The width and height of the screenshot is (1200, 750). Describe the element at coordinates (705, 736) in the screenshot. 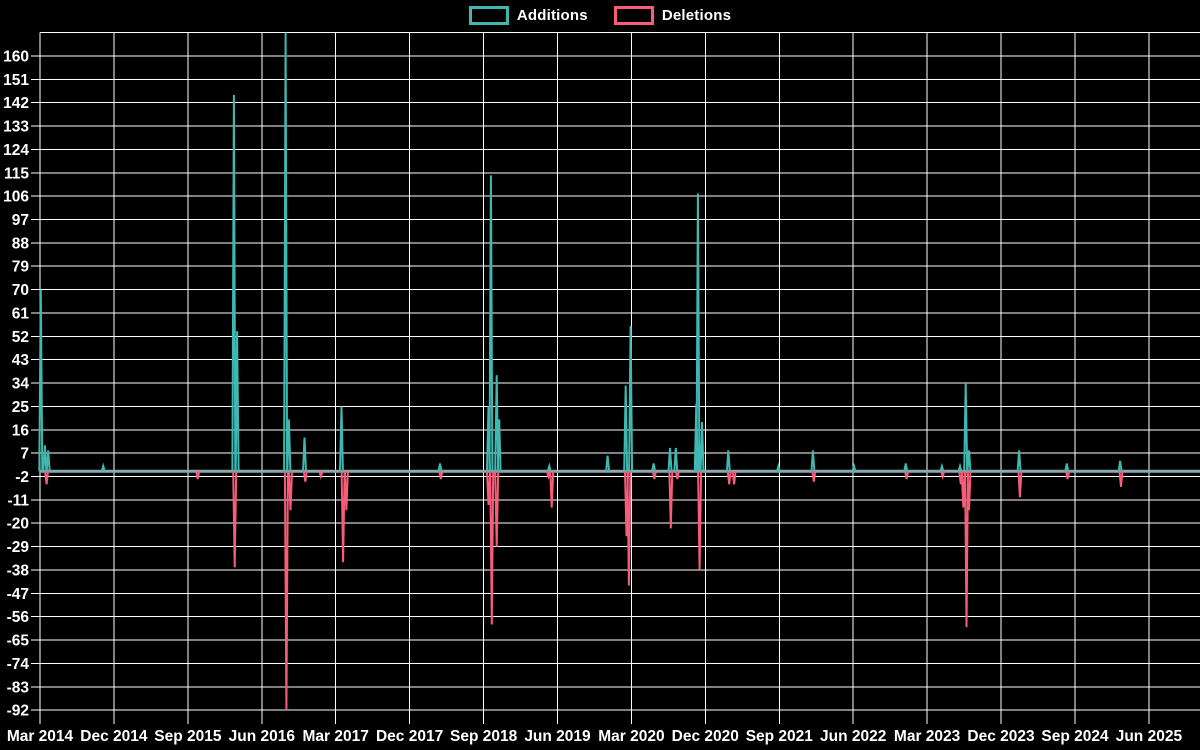

I see `x-axis-label: Dec 2020` at that location.